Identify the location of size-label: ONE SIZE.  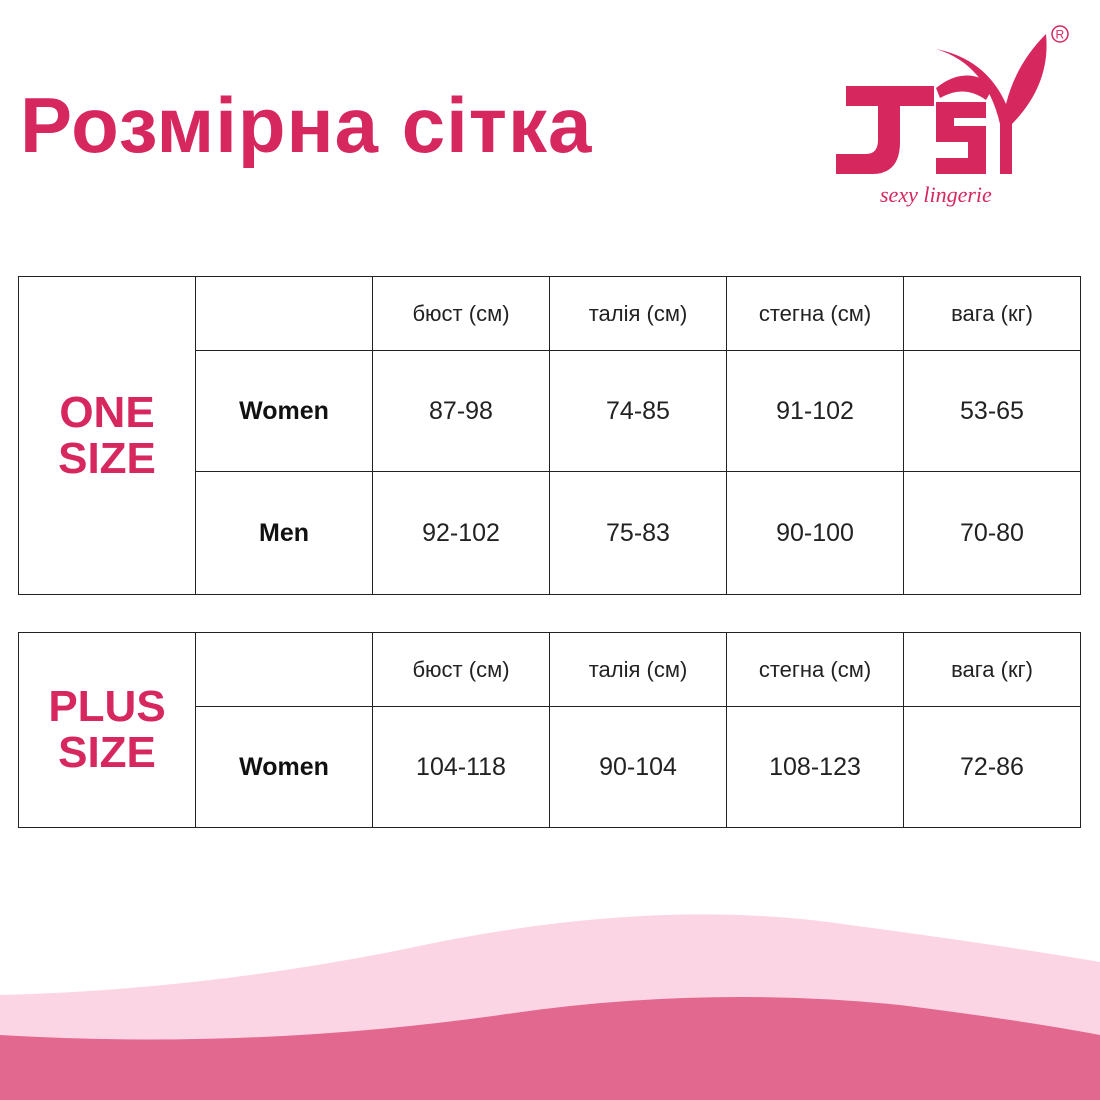
(107, 435).